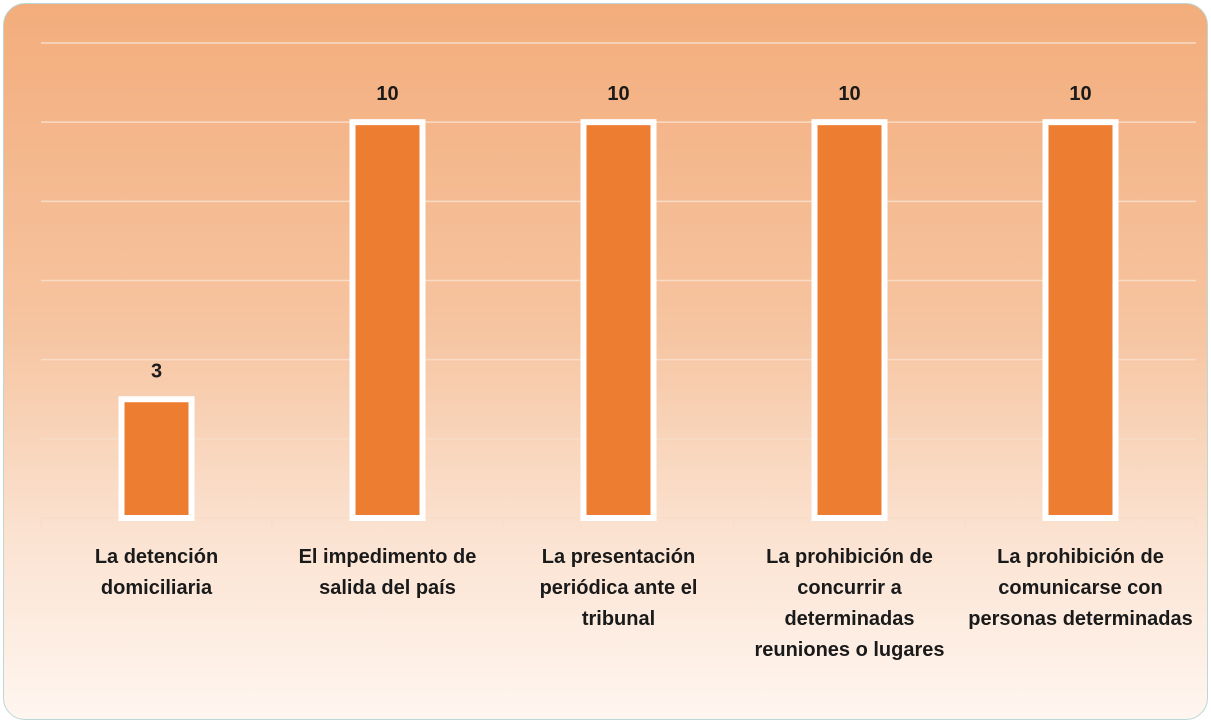 The height and width of the screenshot is (723, 1211). What do you see at coordinates (156, 371) in the screenshot?
I see `value-label: 3` at bounding box center [156, 371].